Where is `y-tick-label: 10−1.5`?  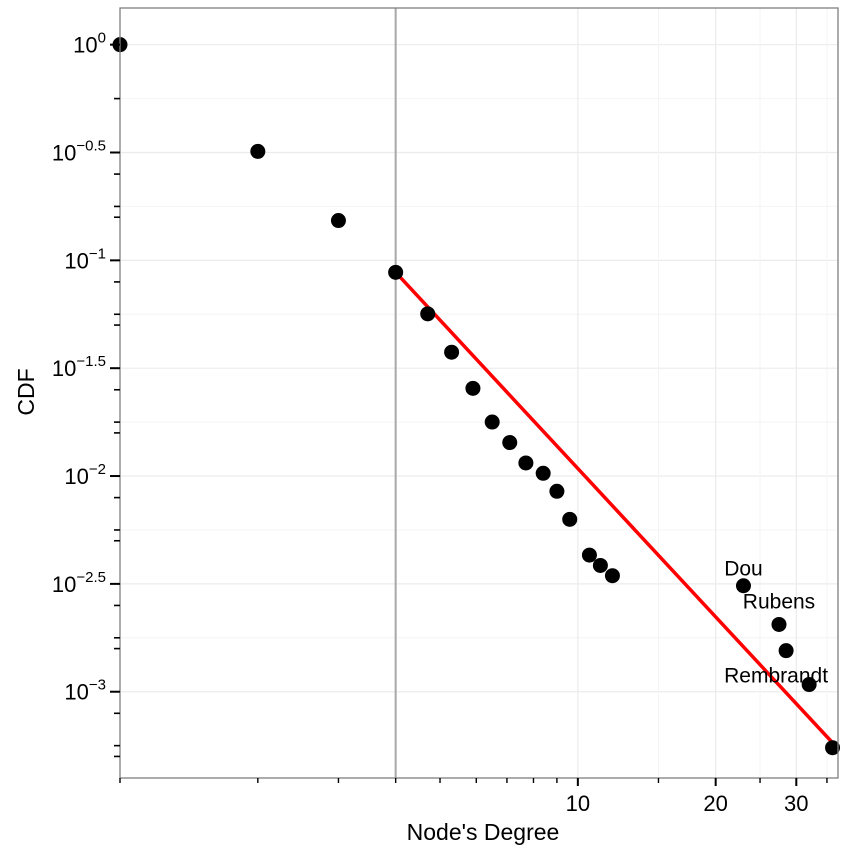
y-tick-label: 10−1.5 is located at coordinates (79, 367).